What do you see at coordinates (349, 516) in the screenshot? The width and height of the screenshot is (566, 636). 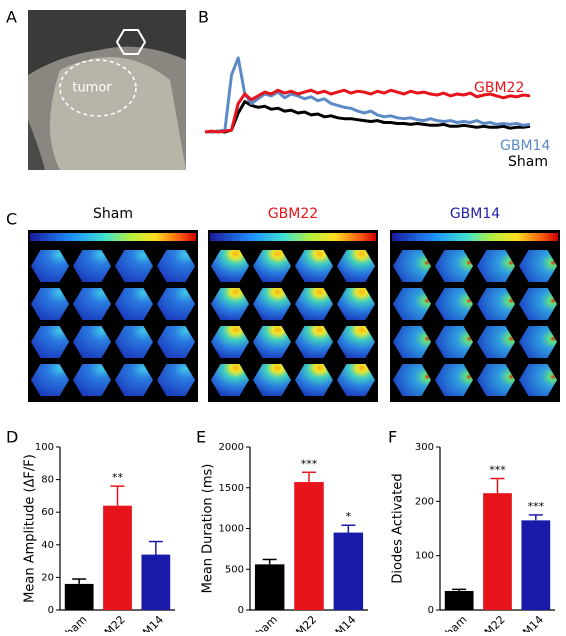 I see `significance: *` at bounding box center [349, 516].